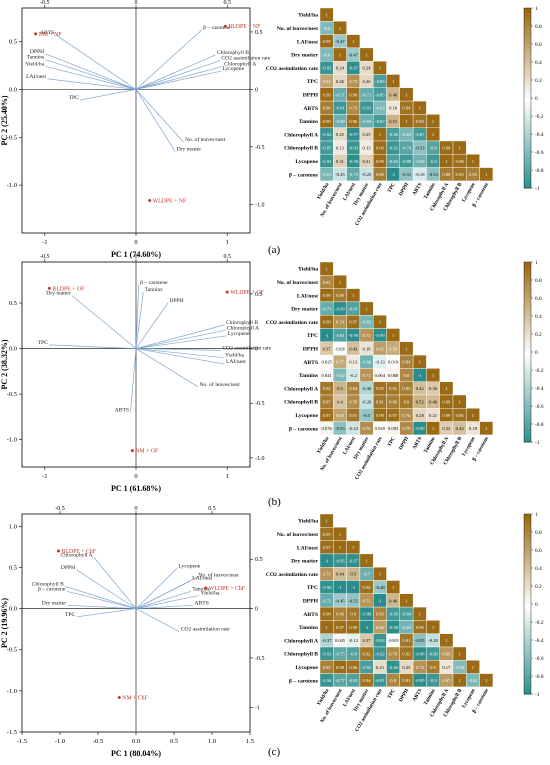 The image size is (550, 765). What do you see at coordinates (60, 509) in the screenshot?
I see `top-tick-label: -0.5` at bounding box center [60, 509].